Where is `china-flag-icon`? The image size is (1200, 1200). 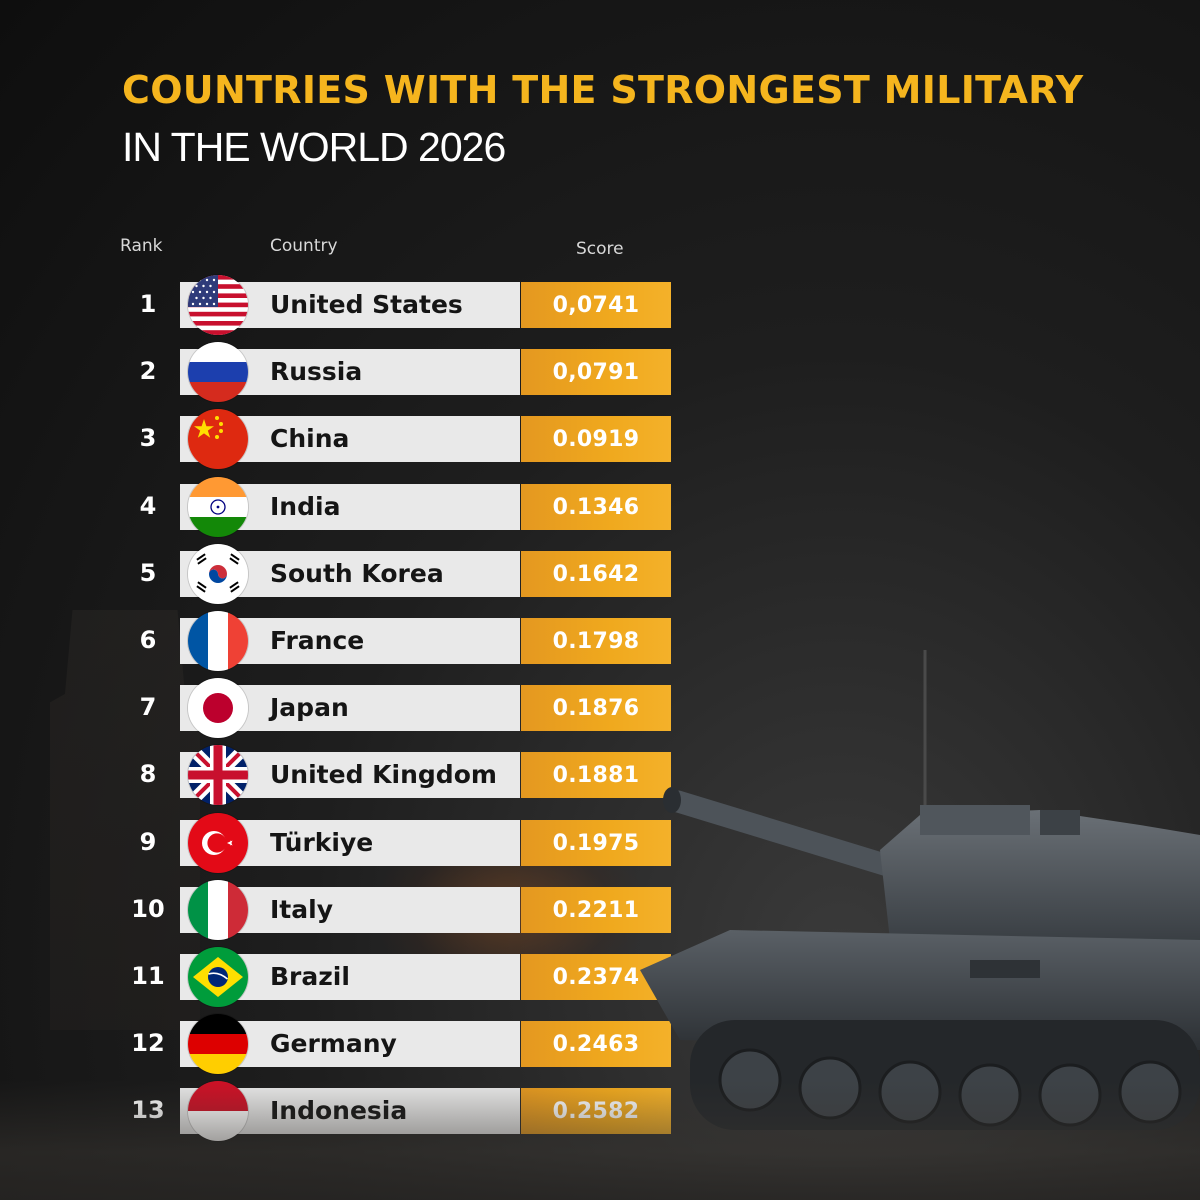
china-flag-icon is located at coordinates (218, 439).